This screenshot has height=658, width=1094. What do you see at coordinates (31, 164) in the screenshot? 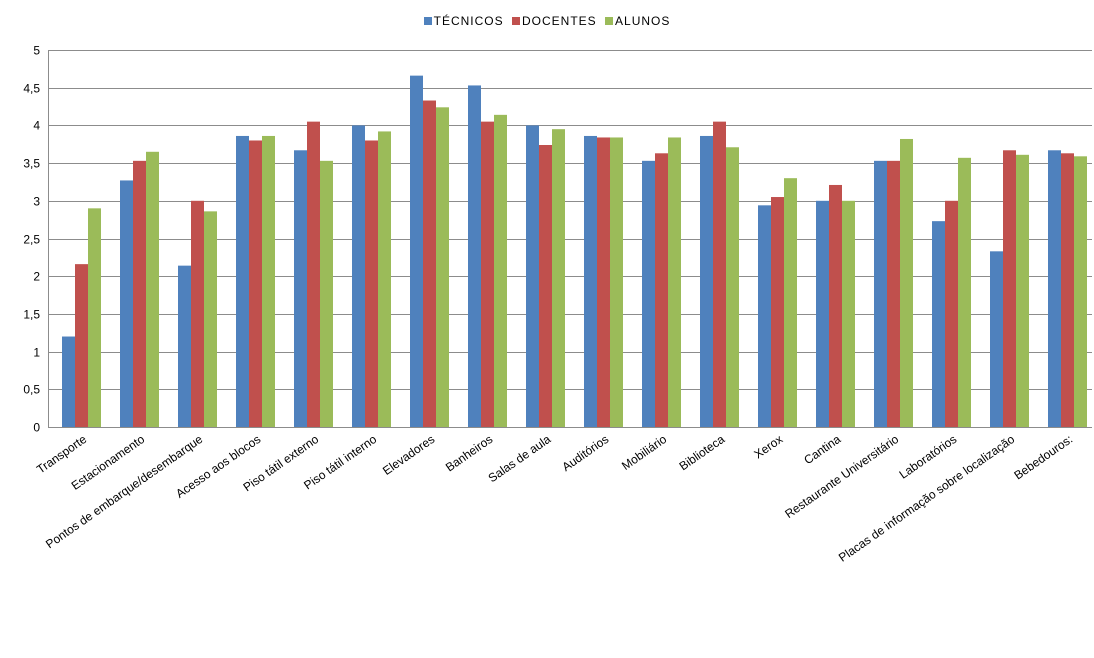
I see `y-tick-label: 3,5` at bounding box center [31, 164].